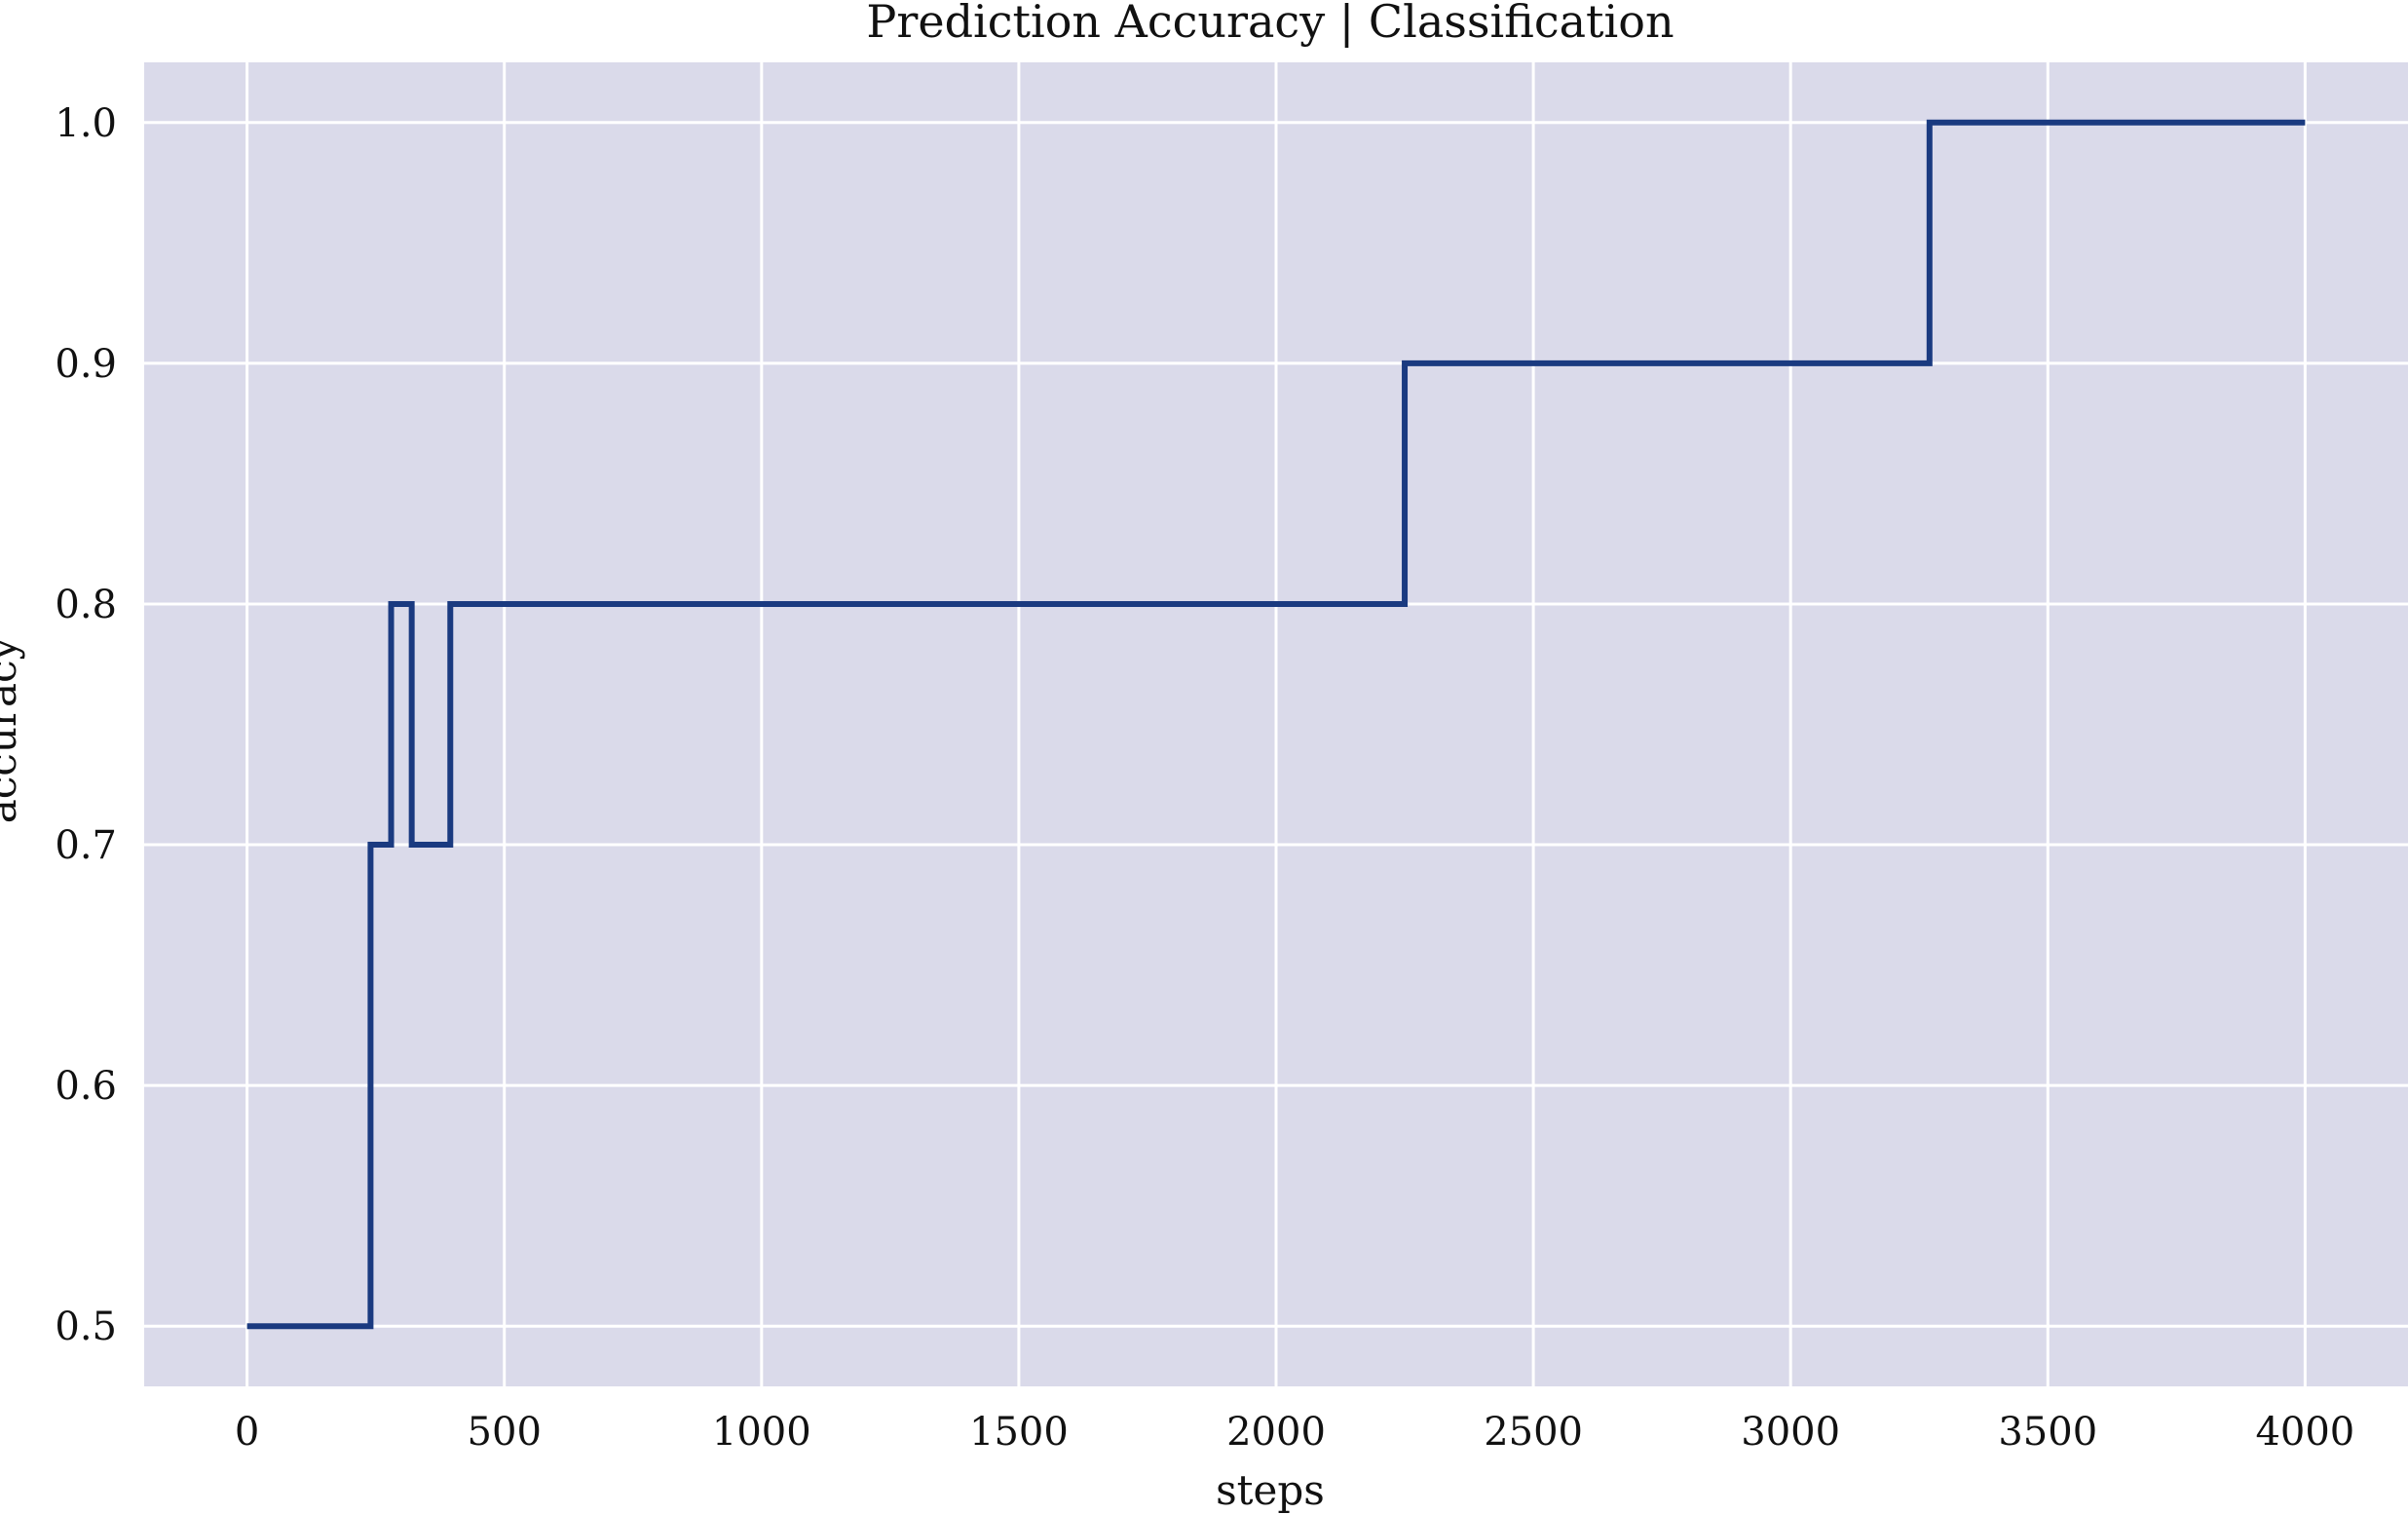  Describe the element at coordinates (12, 729) in the screenshot. I see `y-axis-label: accuracy` at that location.